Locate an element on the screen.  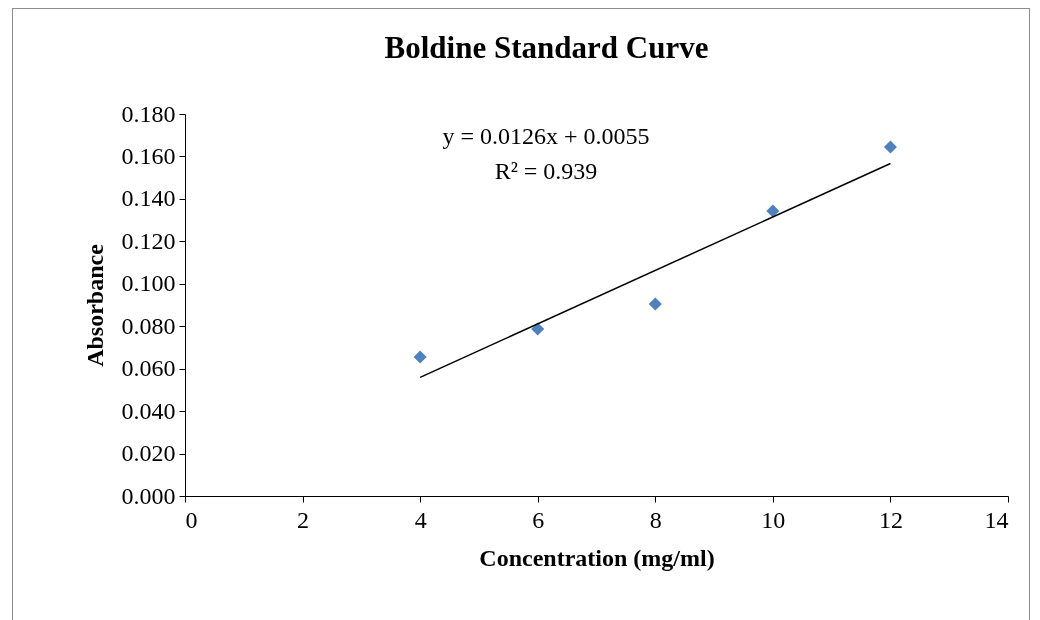
x-tick-label: 14 is located at coordinates (996, 519).